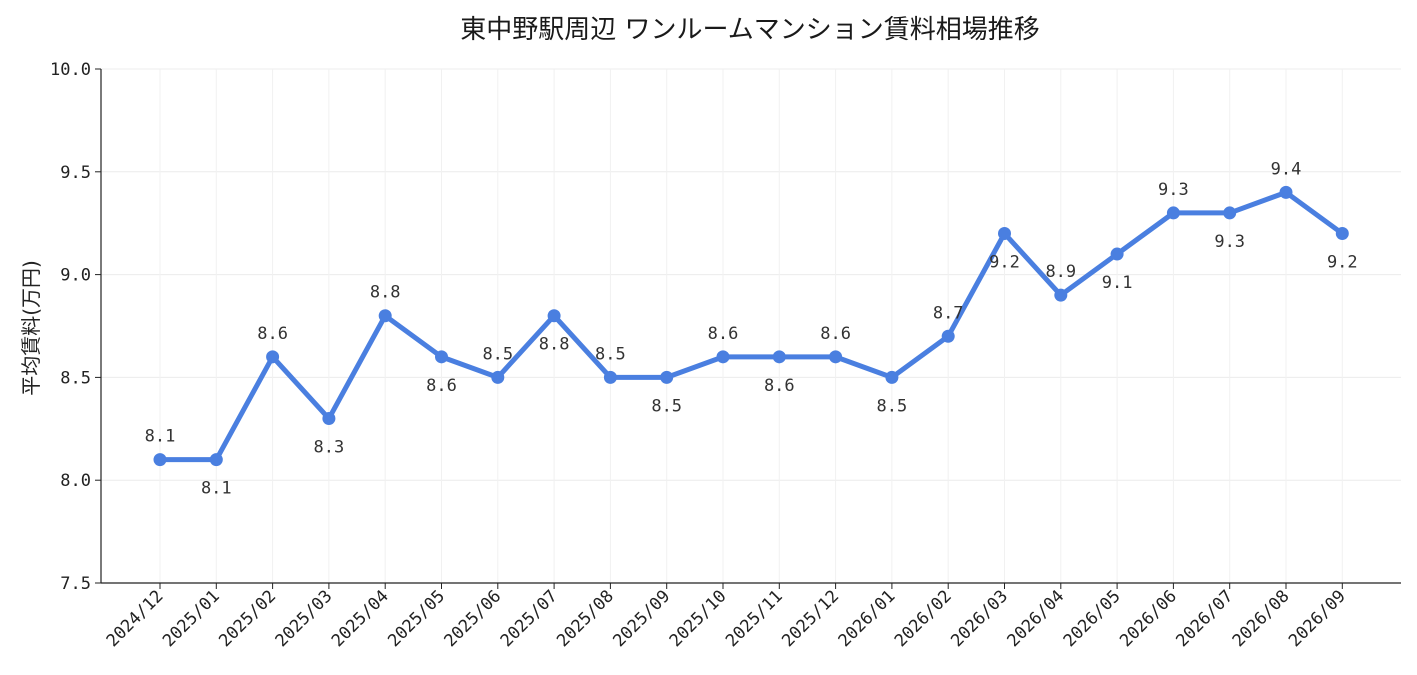 The height and width of the screenshot is (675, 1417). Describe the element at coordinates (1286, 169) in the screenshot. I see `data-label: 9.4` at that location.